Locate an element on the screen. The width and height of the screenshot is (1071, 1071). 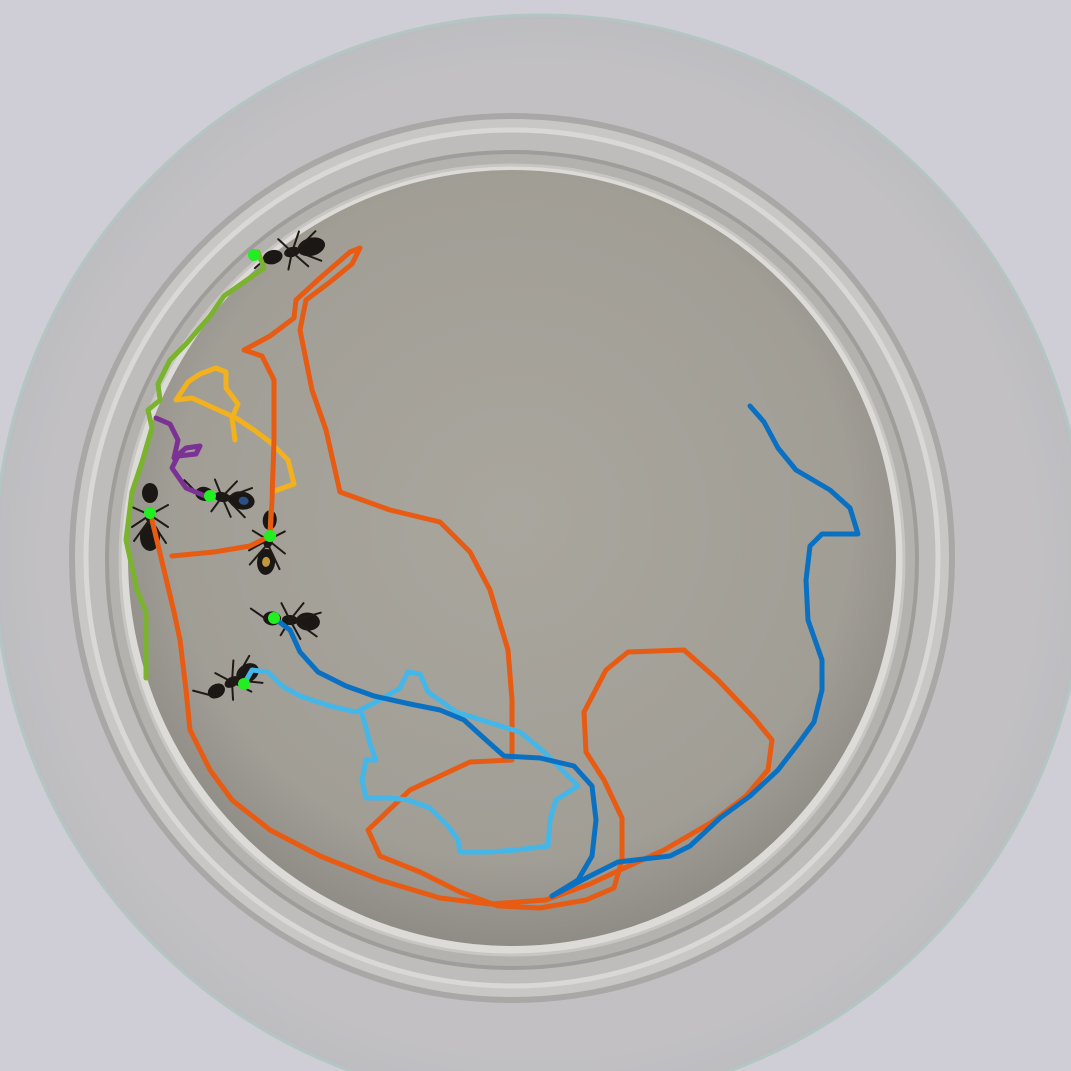
track-lightblue is located at coordinates (411, 761).